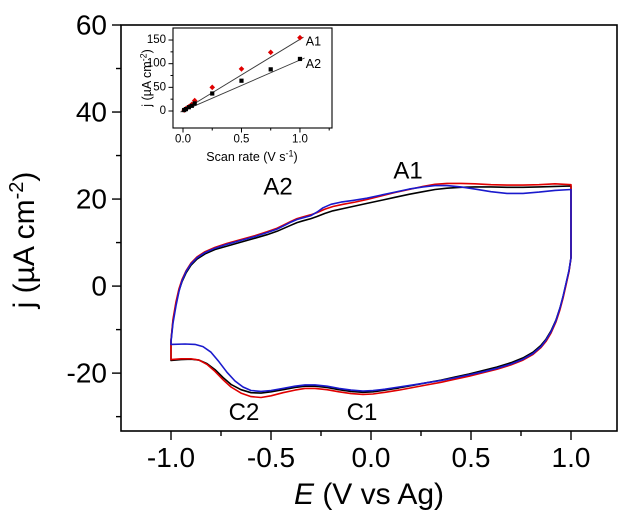 Image resolution: width=620 pixels, height=516 pixels. I want to click on inset-y-tick-label: 0, so click(163, 111).